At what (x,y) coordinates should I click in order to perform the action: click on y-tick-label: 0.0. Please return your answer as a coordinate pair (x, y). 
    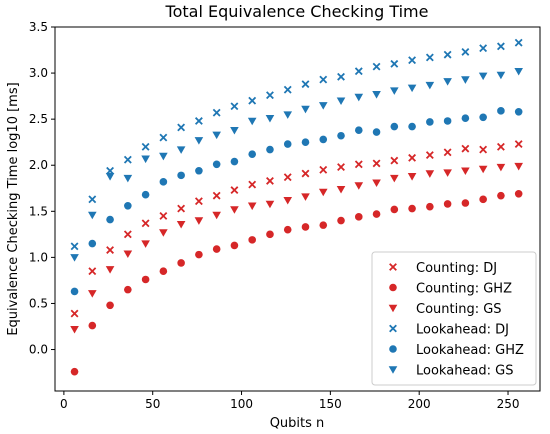
    Looking at the image, I should click on (38, 350).